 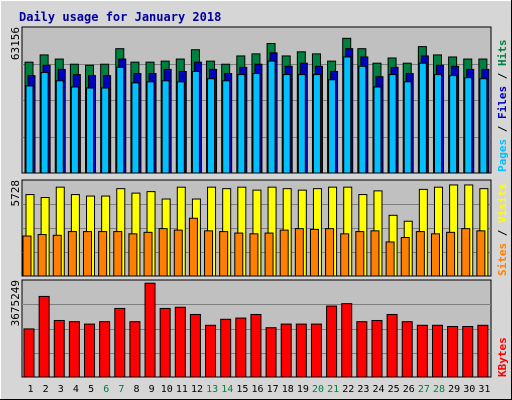 I want to click on day-label: 28, so click(x=439, y=389).